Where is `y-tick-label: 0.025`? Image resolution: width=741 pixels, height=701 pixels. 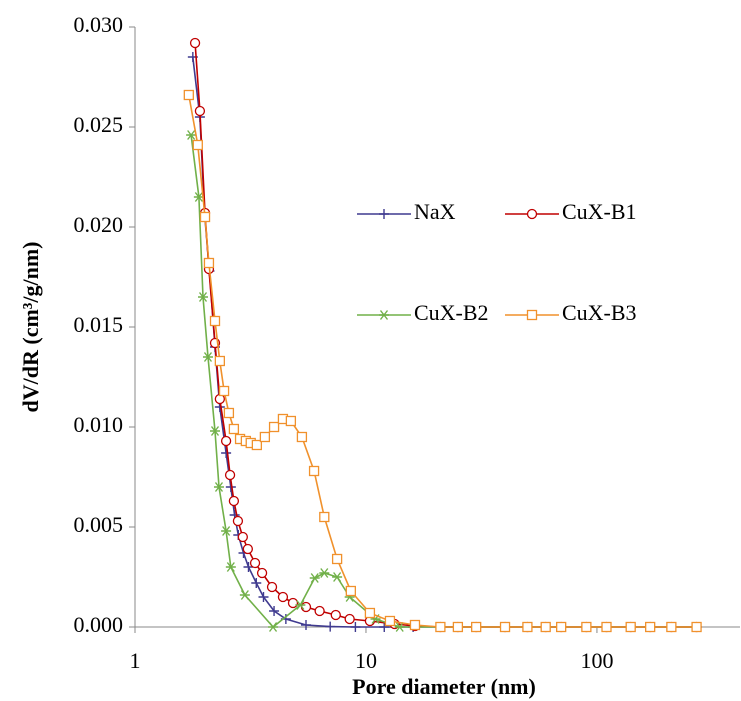 y-tick-label: 0.025 is located at coordinates (99, 124).